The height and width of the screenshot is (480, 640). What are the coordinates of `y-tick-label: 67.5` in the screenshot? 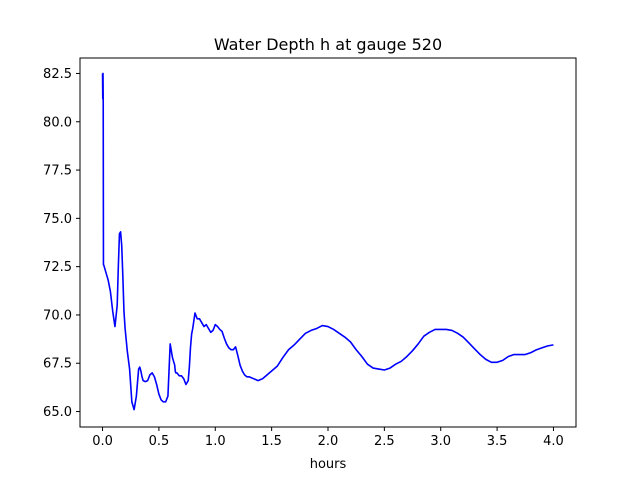 It's located at (57, 364).